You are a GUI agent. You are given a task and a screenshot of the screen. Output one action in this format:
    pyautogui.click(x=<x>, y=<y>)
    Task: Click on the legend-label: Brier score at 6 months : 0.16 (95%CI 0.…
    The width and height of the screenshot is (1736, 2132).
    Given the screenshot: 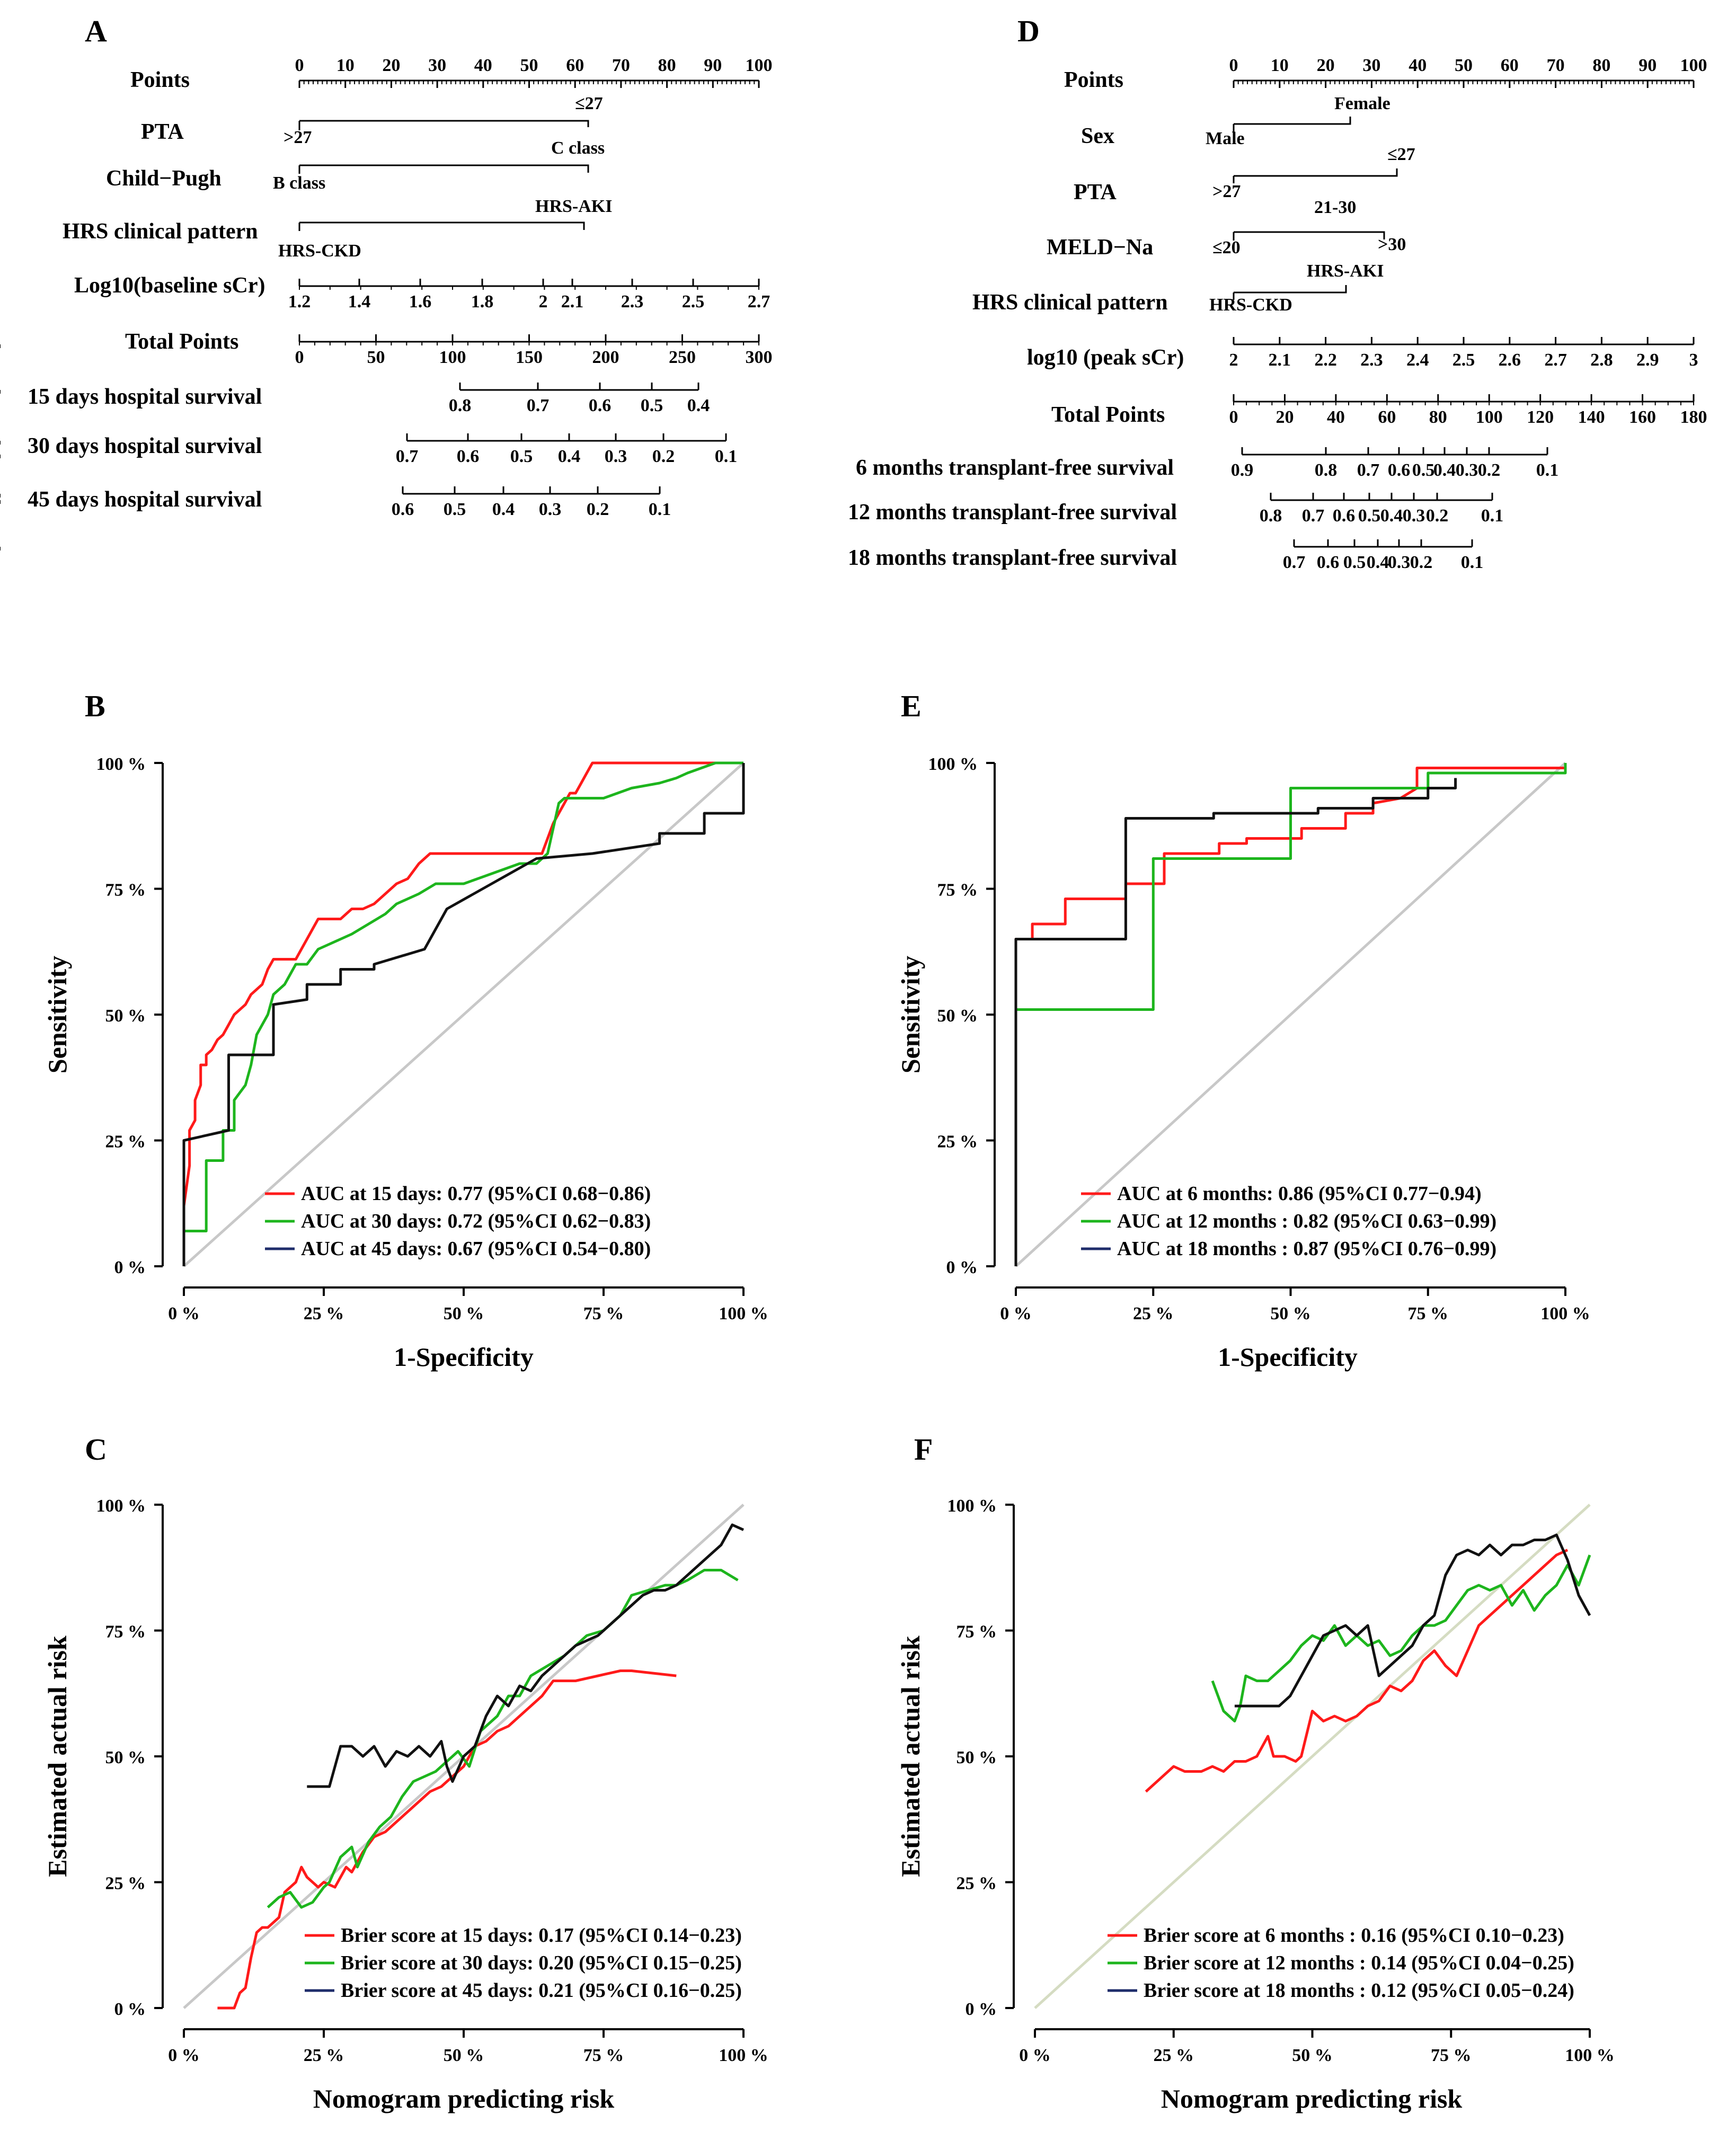 What is the action you would take?
    pyautogui.click(x=1354, y=1936)
    